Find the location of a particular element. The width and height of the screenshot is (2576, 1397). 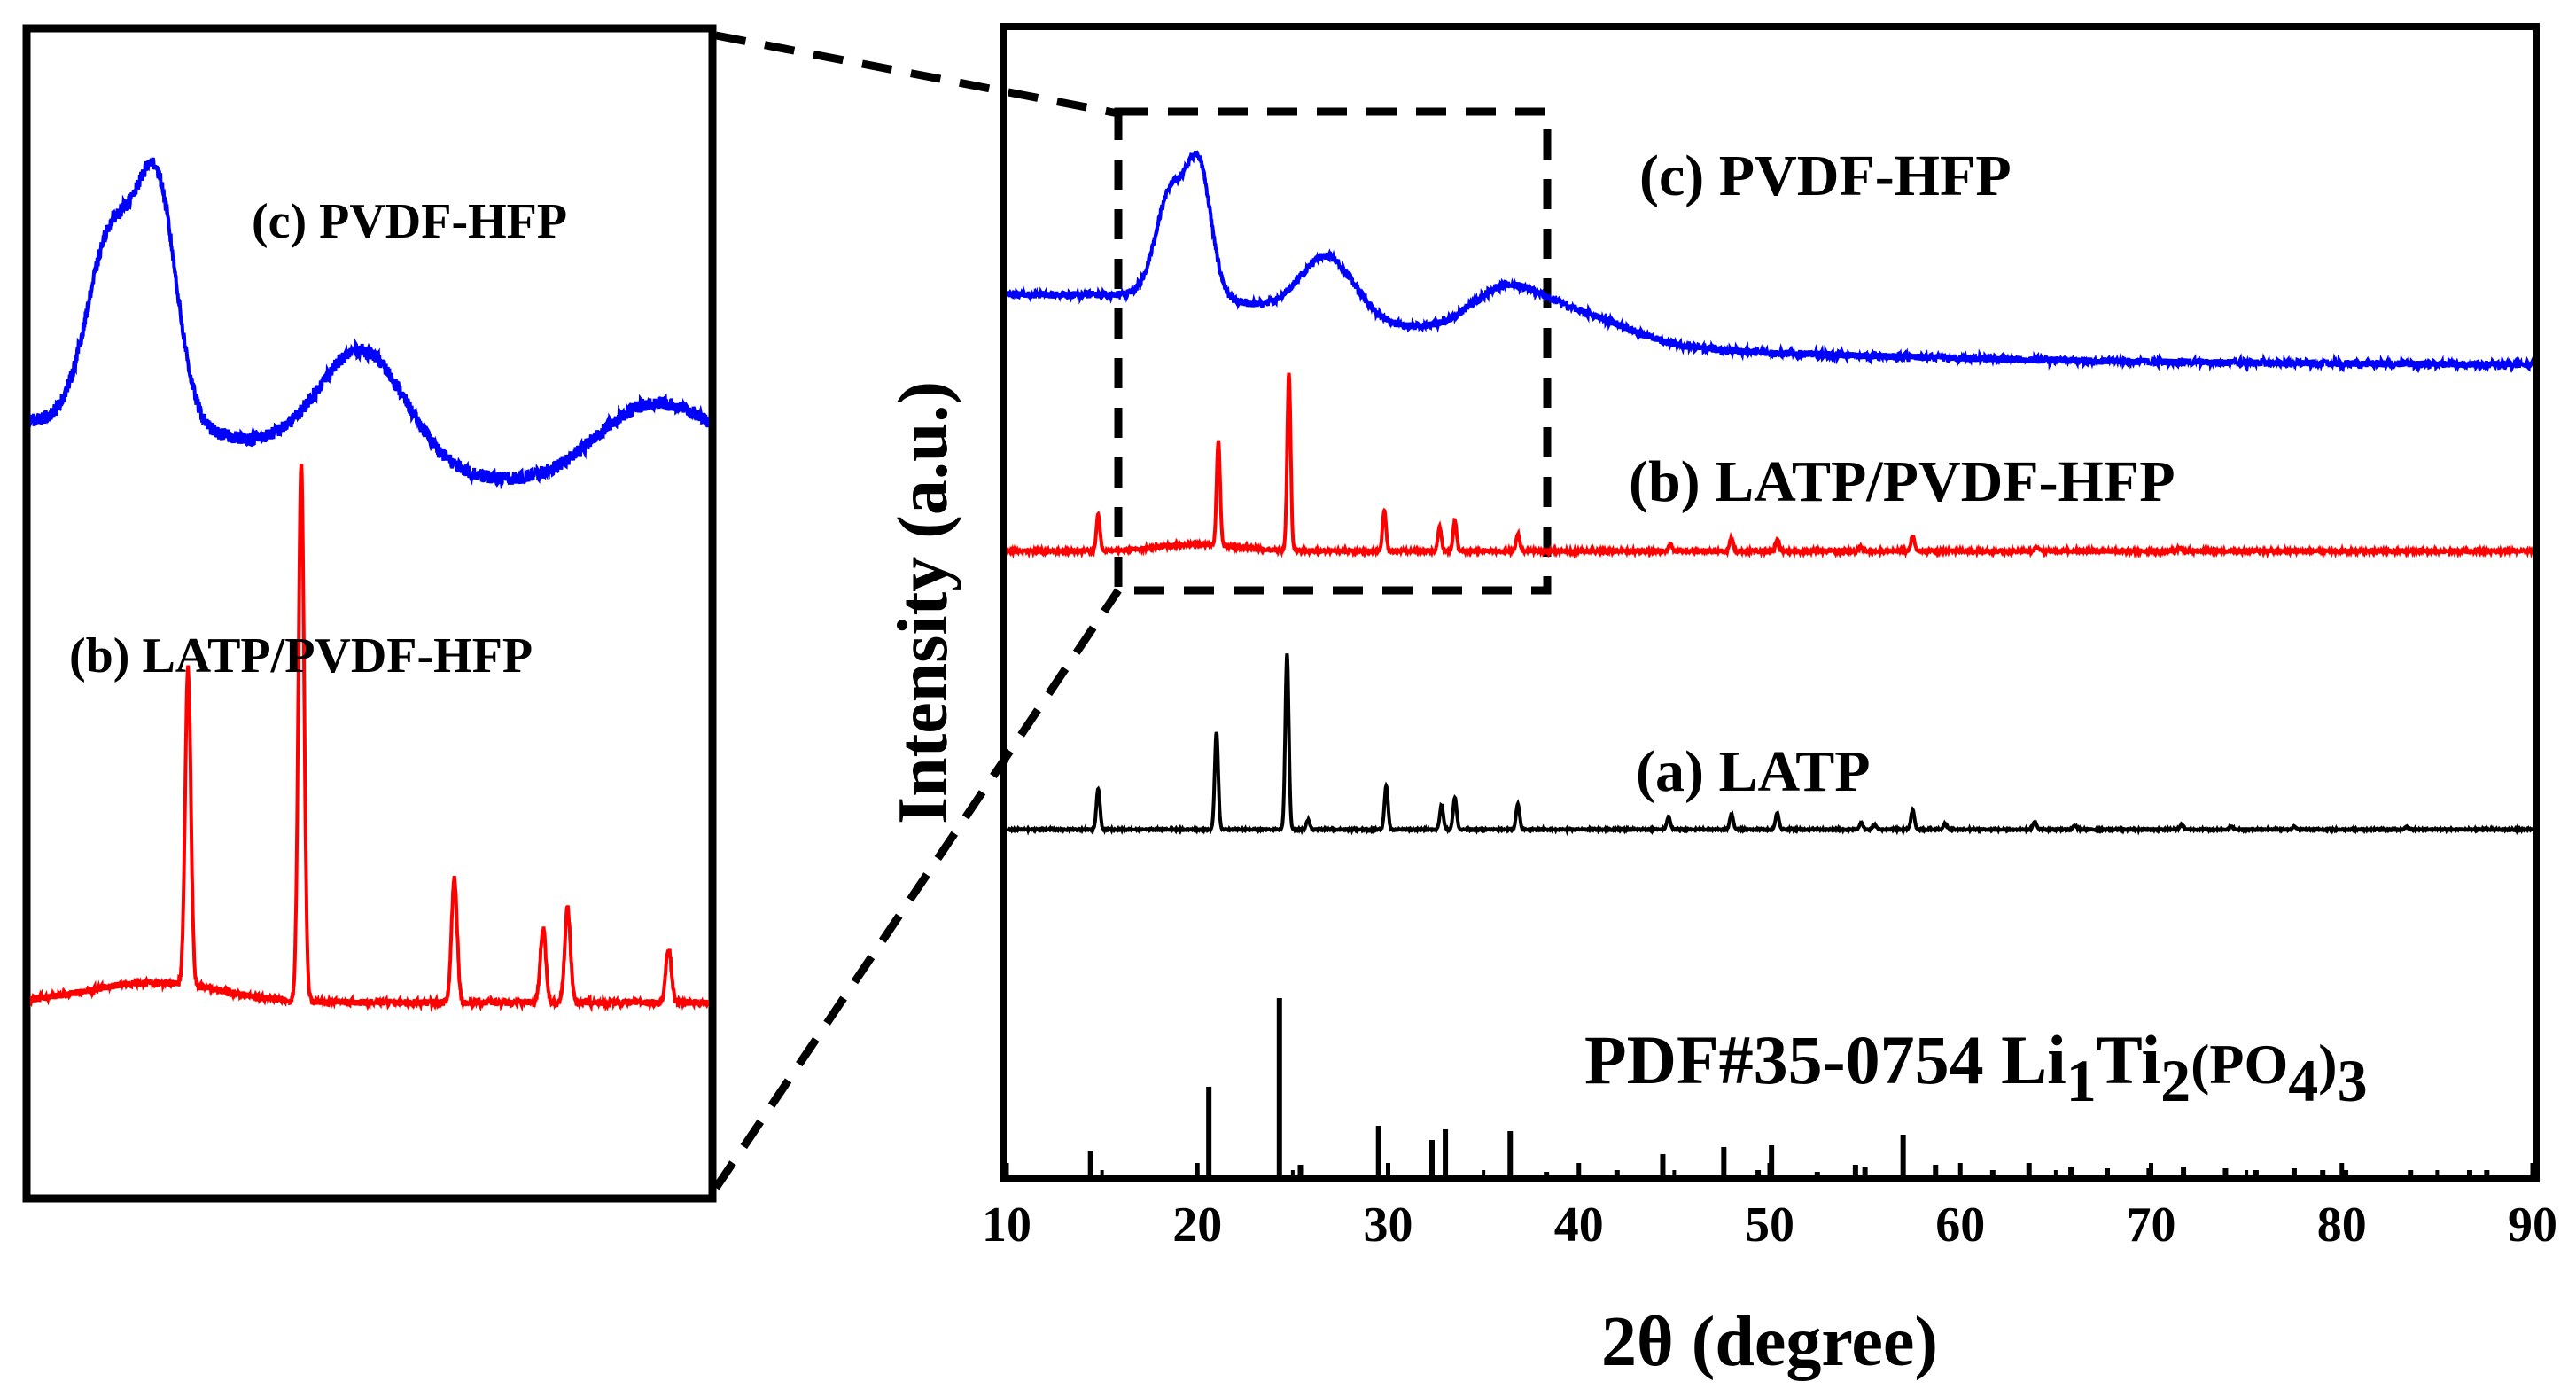

x-tick-label: 90 is located at coordinates (2532, 1225).